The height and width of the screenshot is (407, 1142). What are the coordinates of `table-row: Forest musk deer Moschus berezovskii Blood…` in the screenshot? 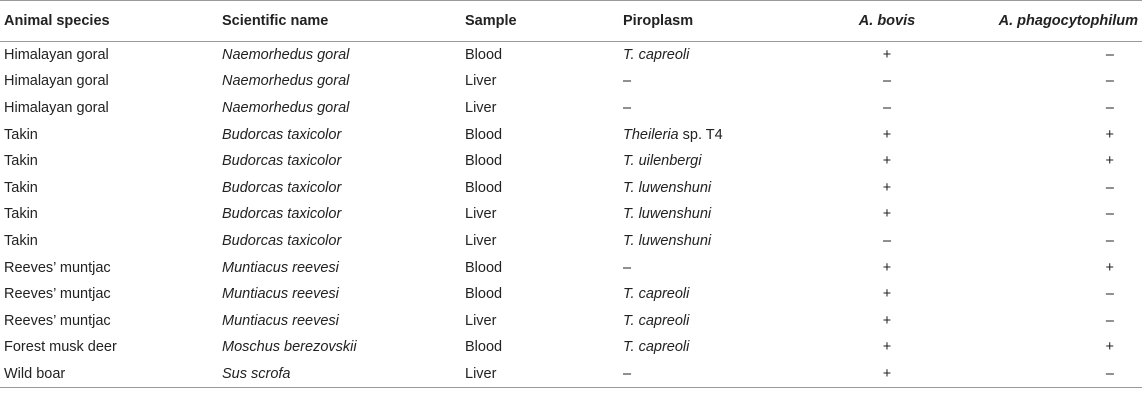 It's located at (571, 347).